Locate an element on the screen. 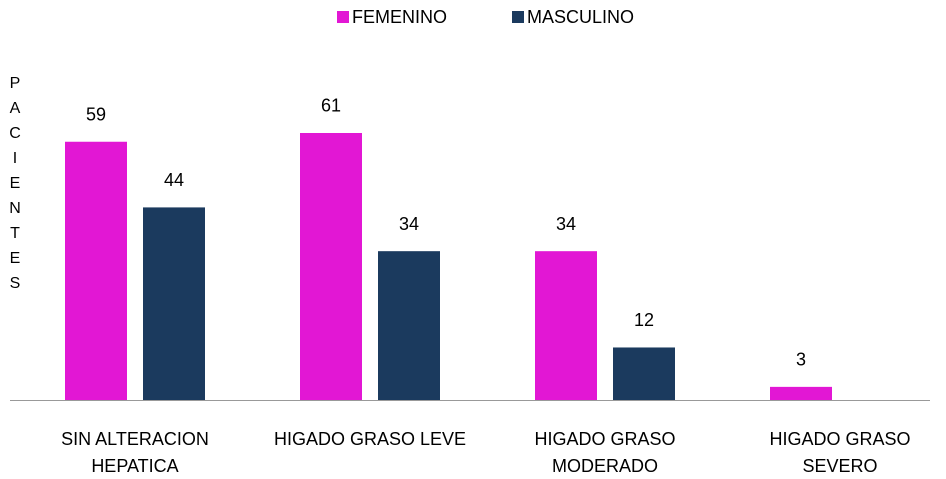 The height and width of the screenshot is (479, 946). legend-label: MASCULINO is located at coordinates (580, 17).